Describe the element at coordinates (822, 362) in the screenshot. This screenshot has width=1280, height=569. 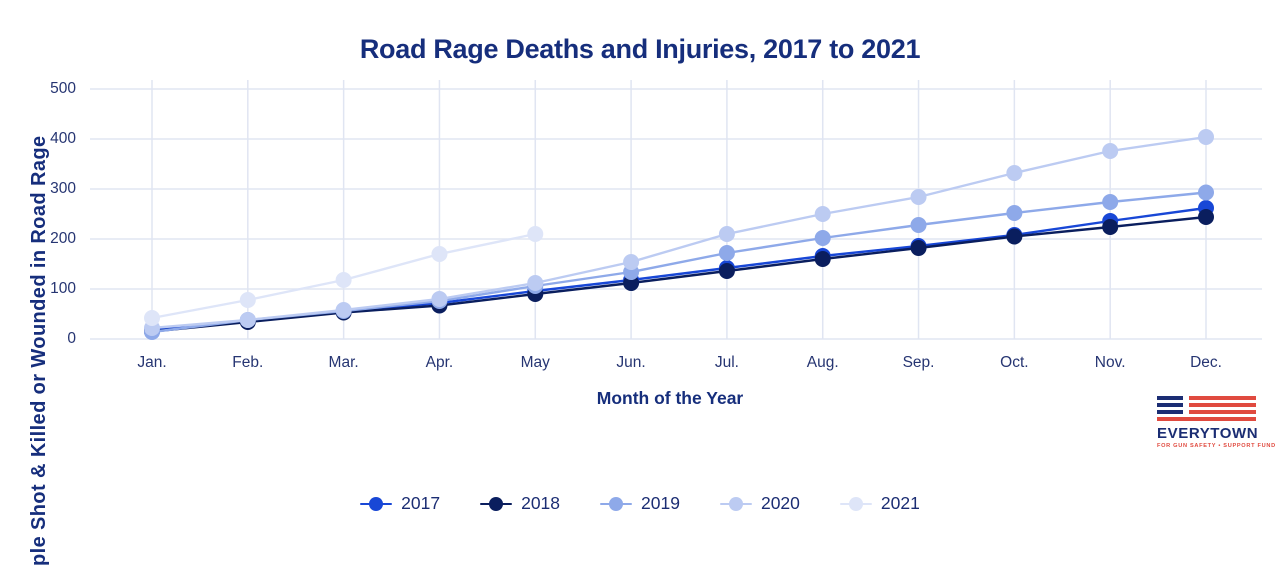
I see `x-tick-label: Aug.` at that location.